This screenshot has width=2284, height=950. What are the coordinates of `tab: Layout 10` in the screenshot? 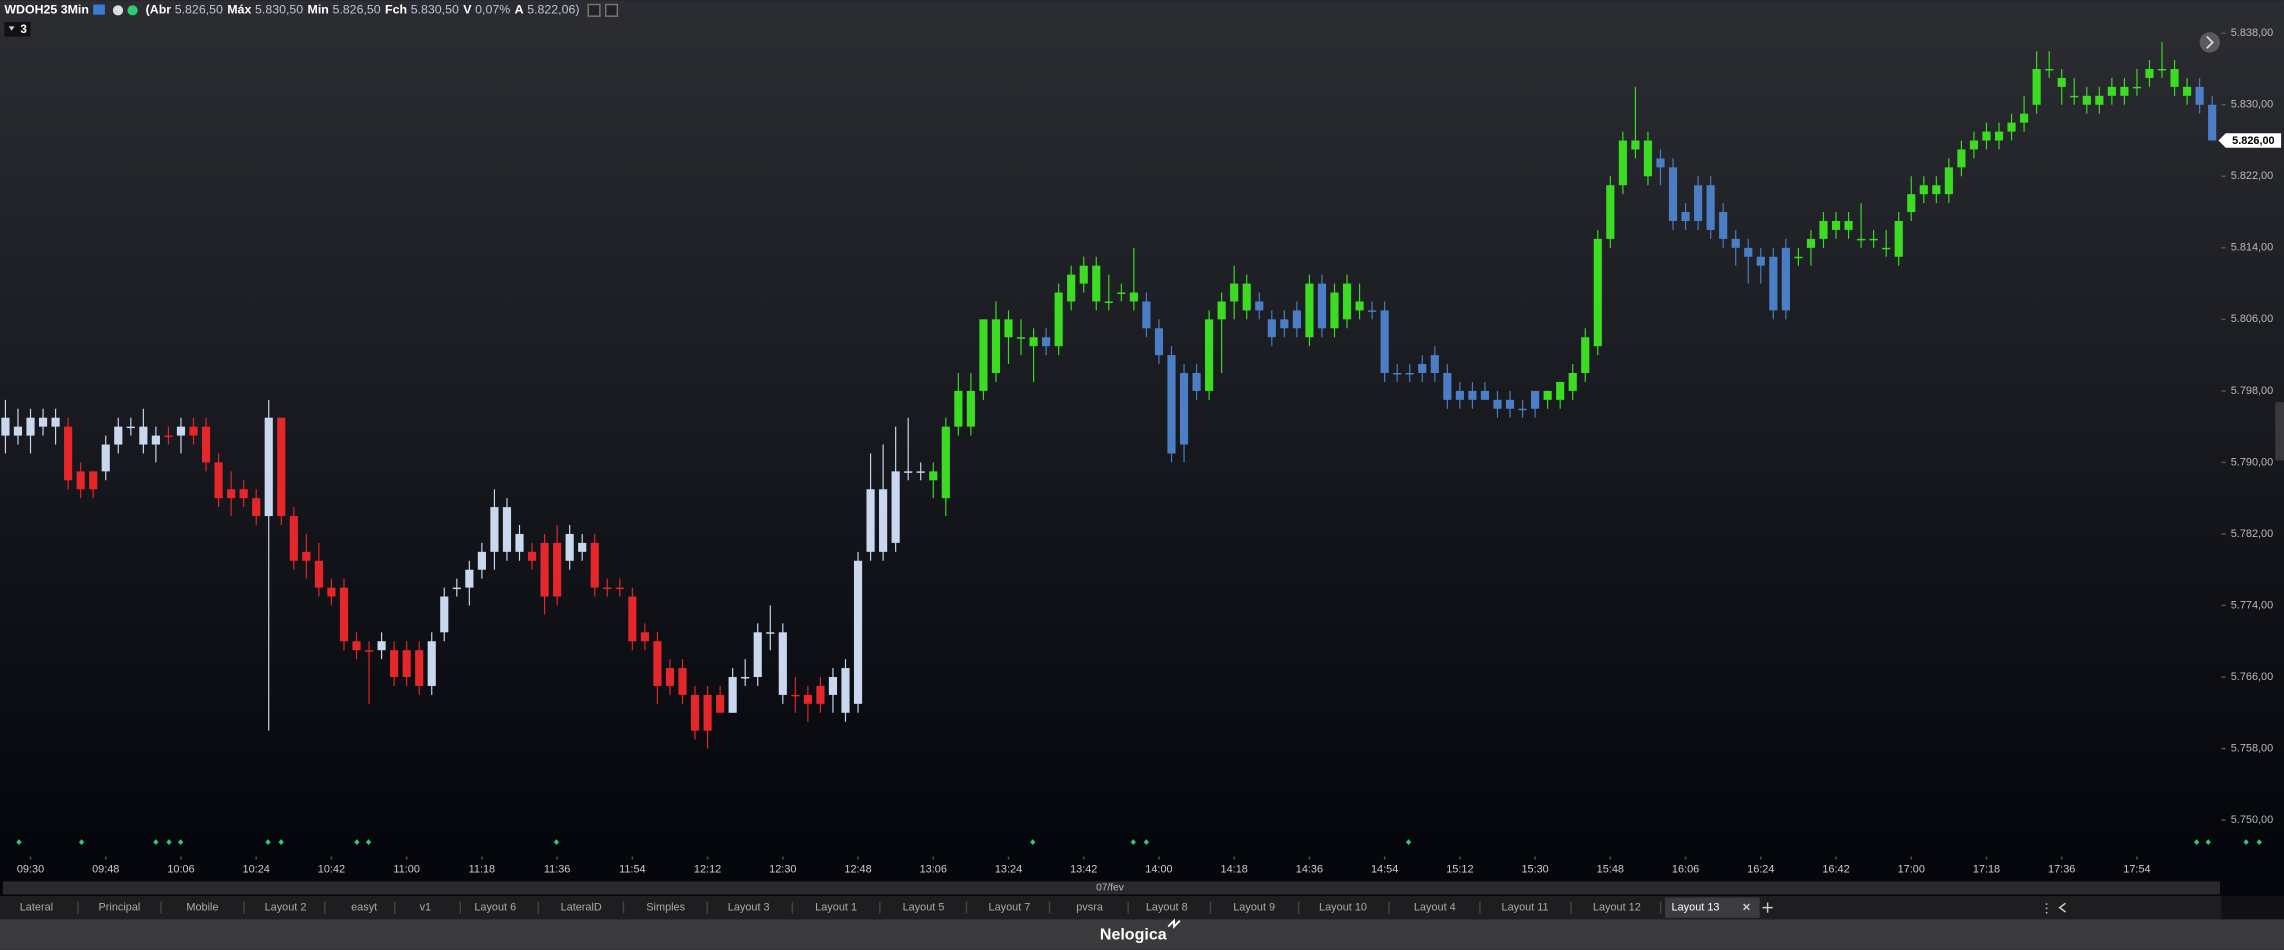 It's located at (1343, 908).